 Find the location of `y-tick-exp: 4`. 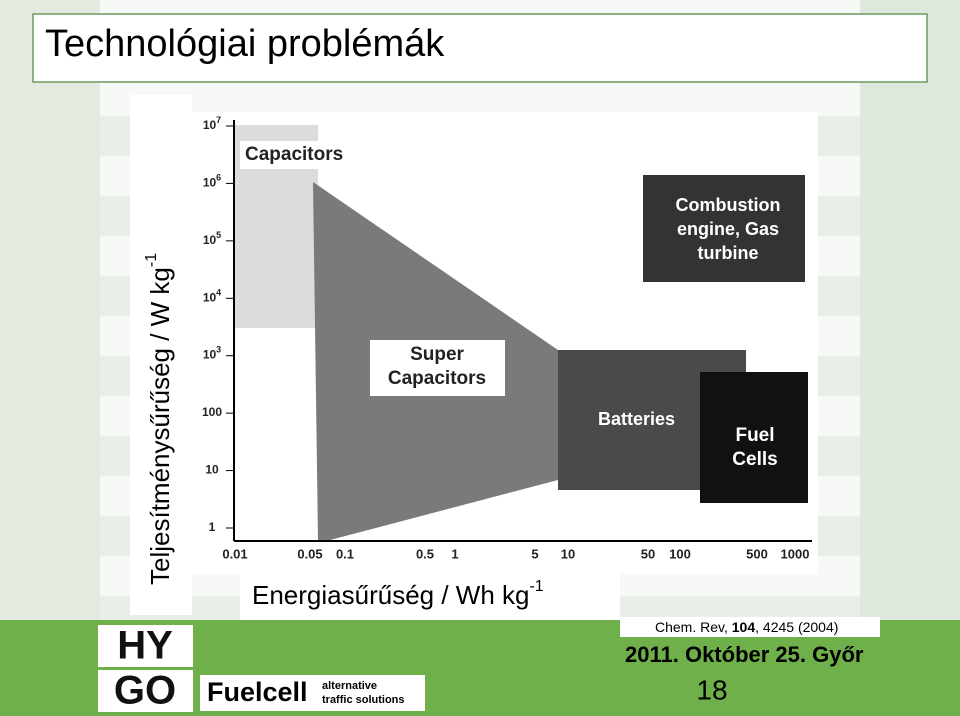

y-tick-exp: 4 is located at coordinates (218, 293).